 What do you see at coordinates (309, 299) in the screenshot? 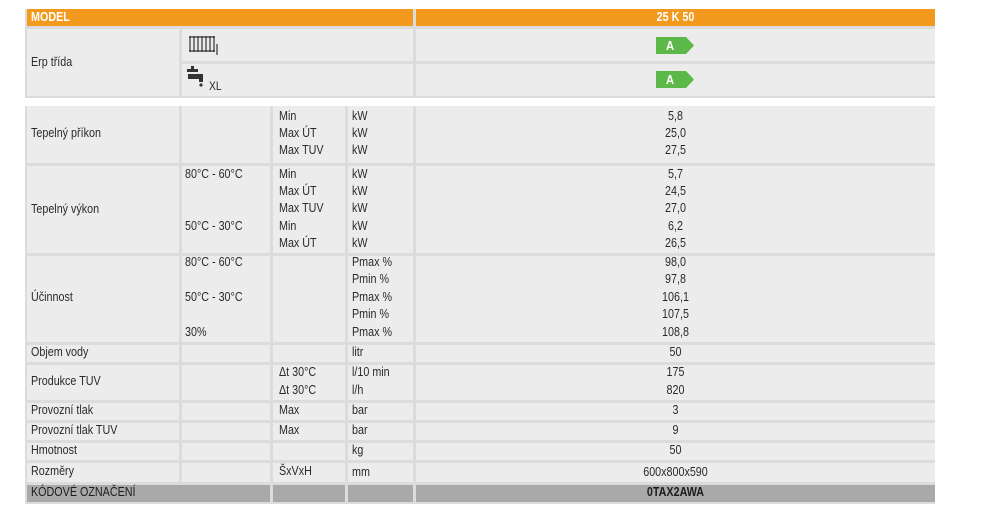
I see `efficiency-sub-cell` at bounding box center [309, 299].